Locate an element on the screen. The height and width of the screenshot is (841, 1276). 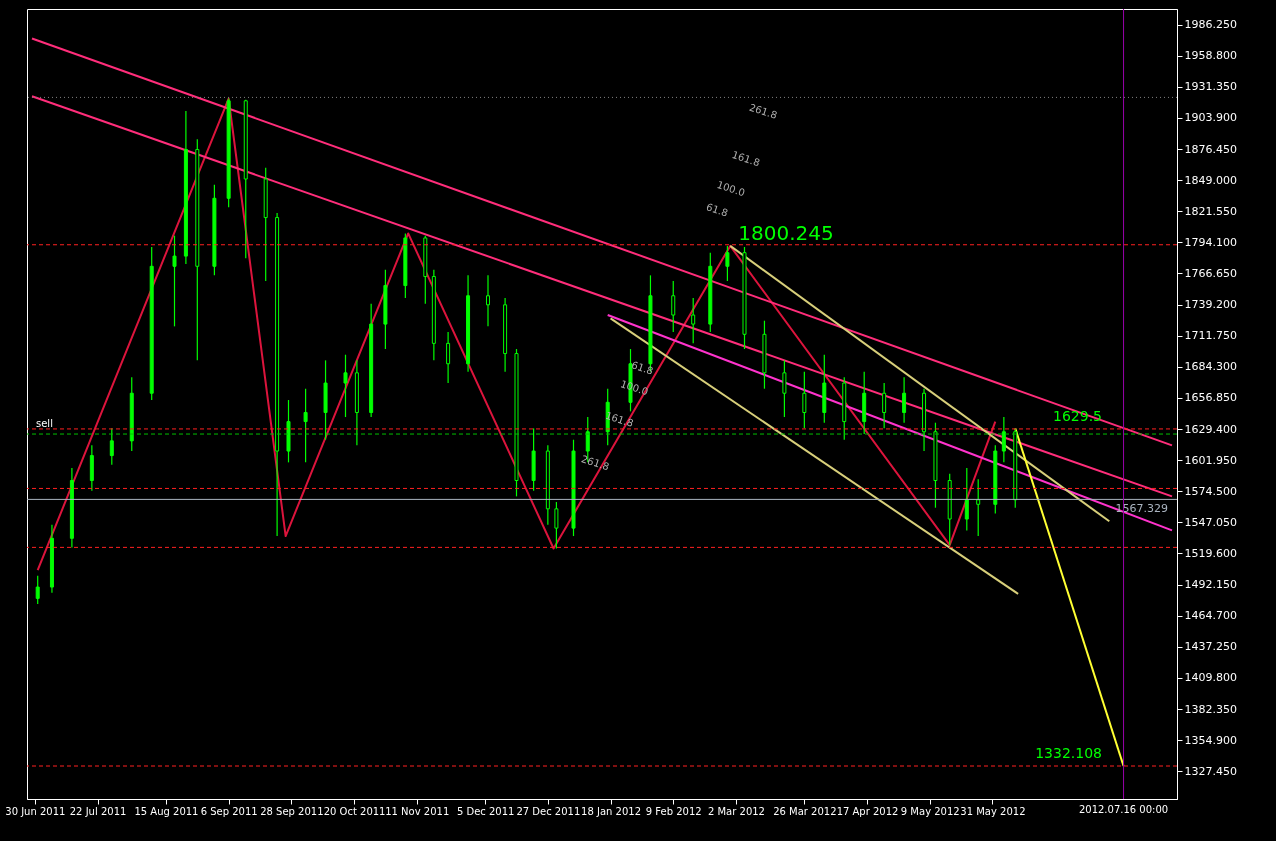
y-tick-label: 1492.150 is located at coordinates (1210, 585).